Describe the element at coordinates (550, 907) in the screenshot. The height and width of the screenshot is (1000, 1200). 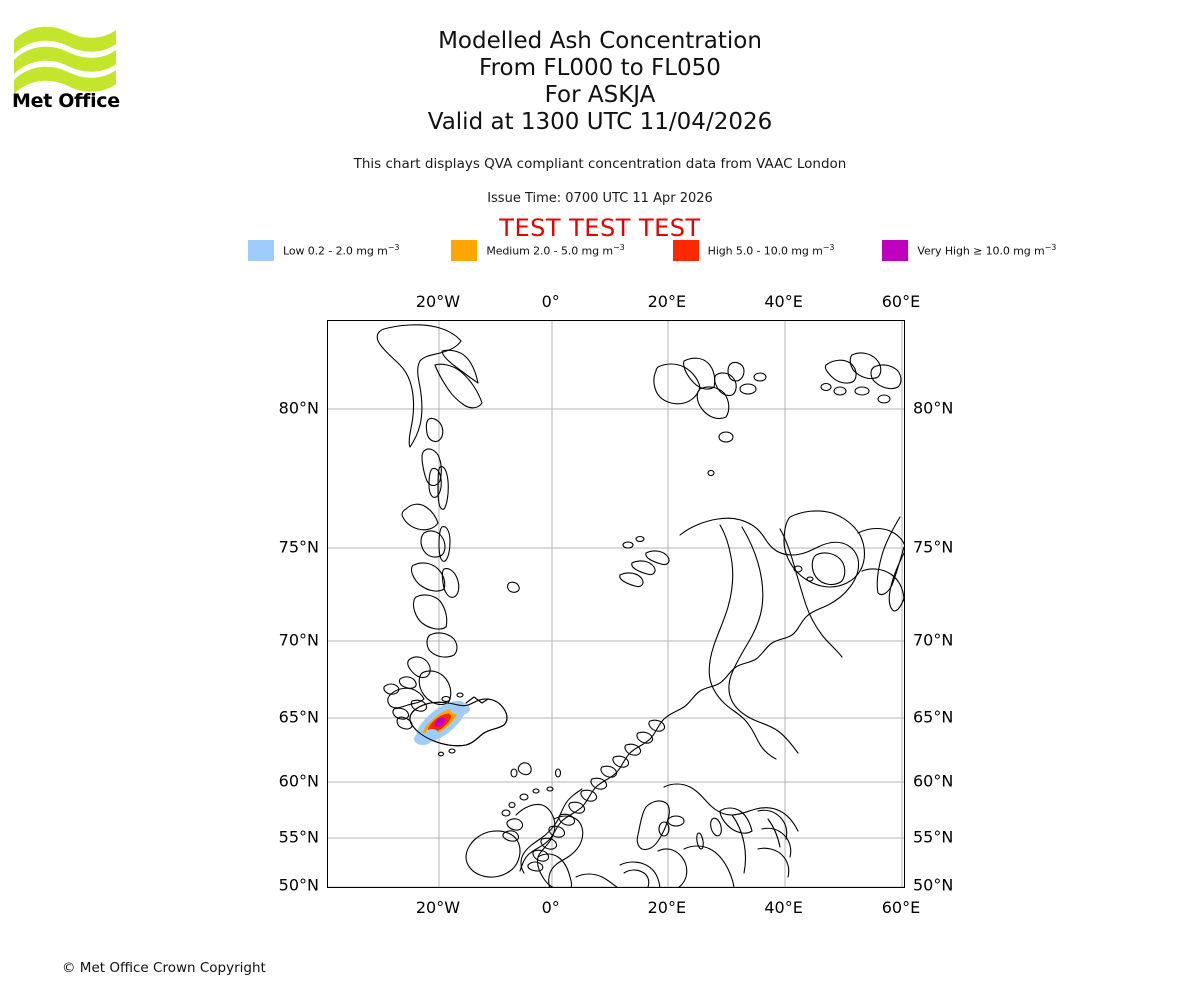
I see `lon-tick-bot-1: 0°` at that location.